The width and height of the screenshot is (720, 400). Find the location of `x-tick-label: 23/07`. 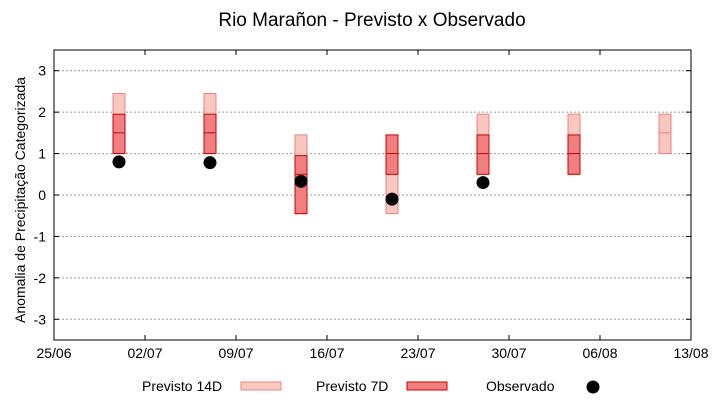

x-tick-label: 23/07 is located at coordinates (417, 353).